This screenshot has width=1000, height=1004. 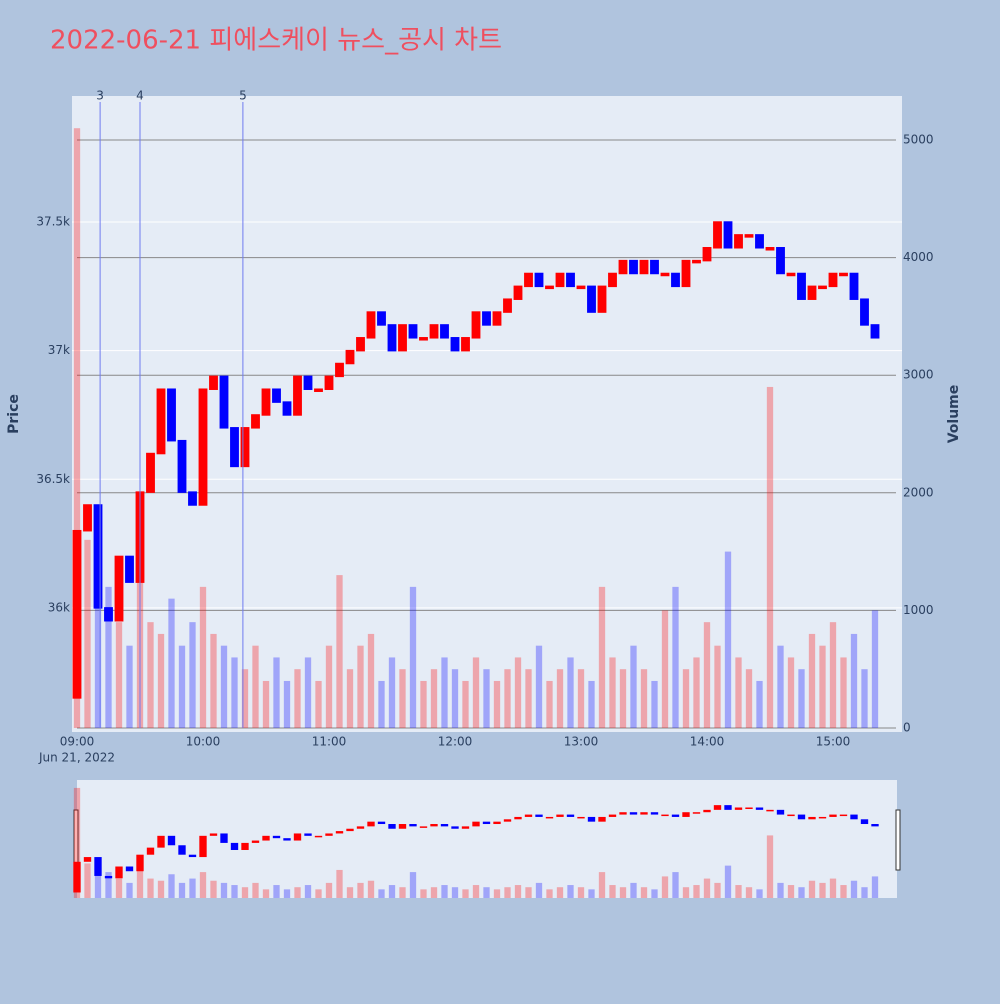 What do you see at coordinates (276, 41) in the screenshot?
I see `chart-title: 2022-06-21 피에스케이 뉴스_공시 차트` at bounding box center [276, 41].